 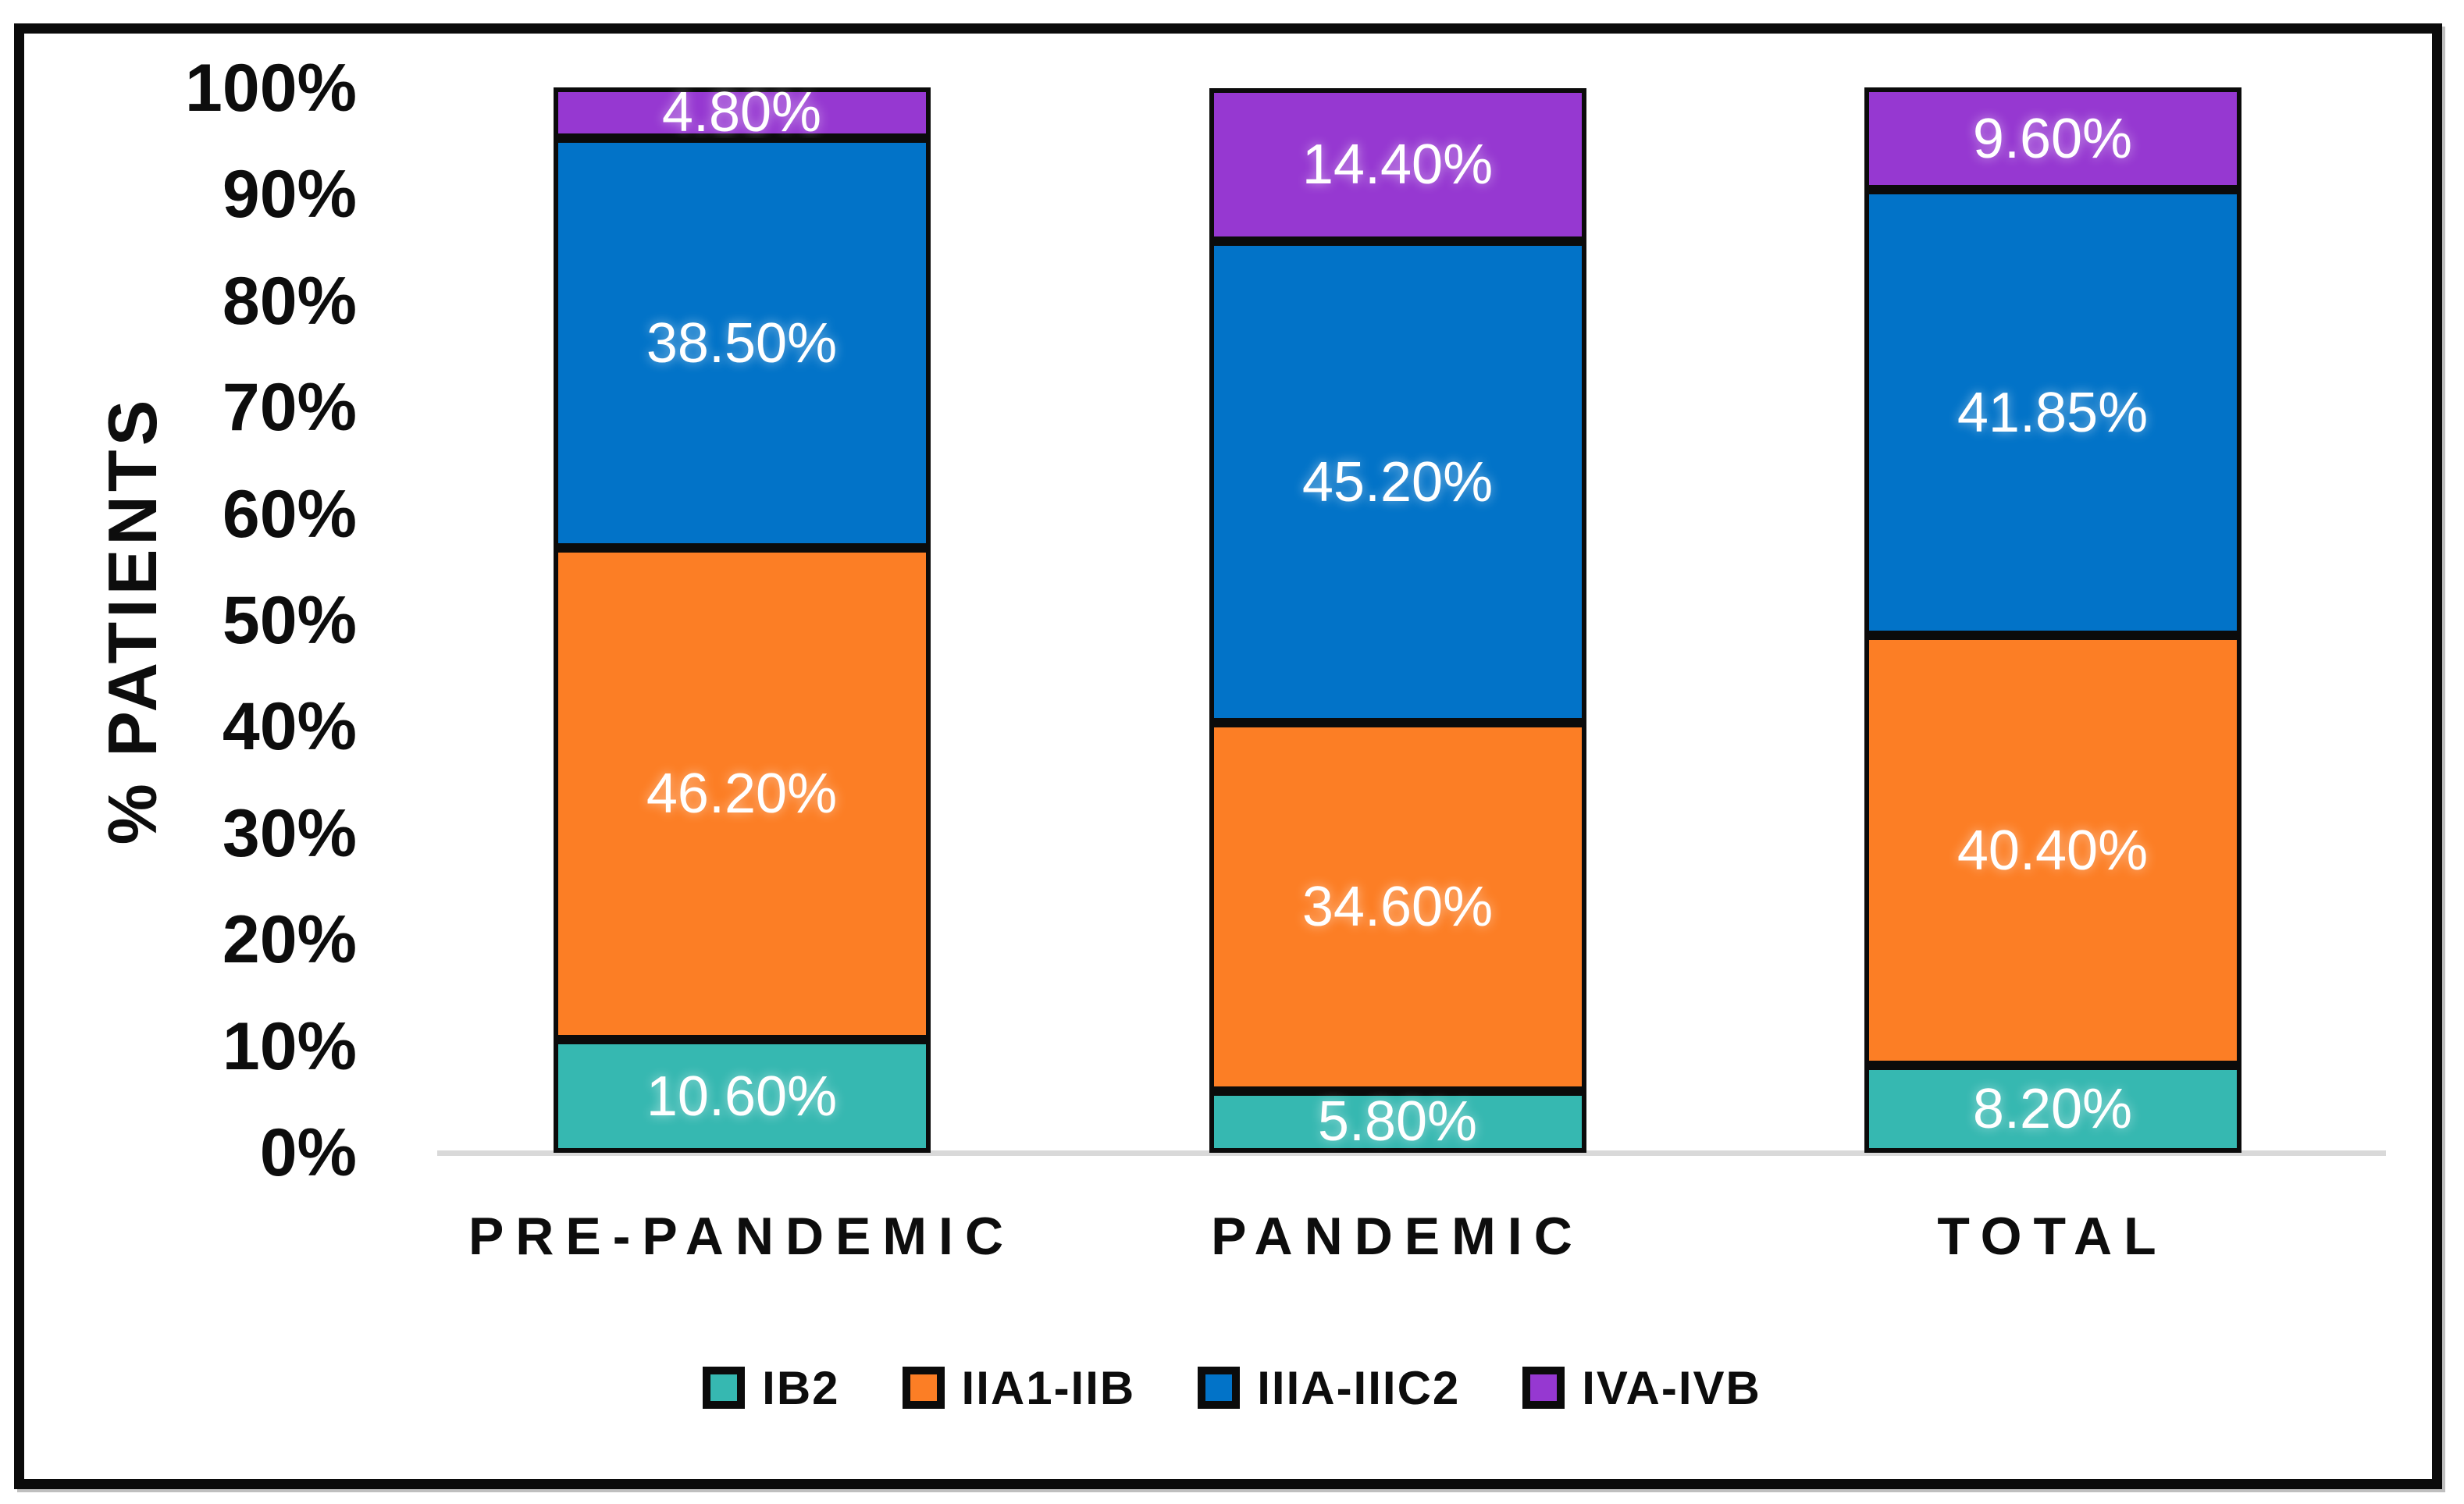 I want to click on segment-data-label: 34.60%, so click(x=1397, y=906).